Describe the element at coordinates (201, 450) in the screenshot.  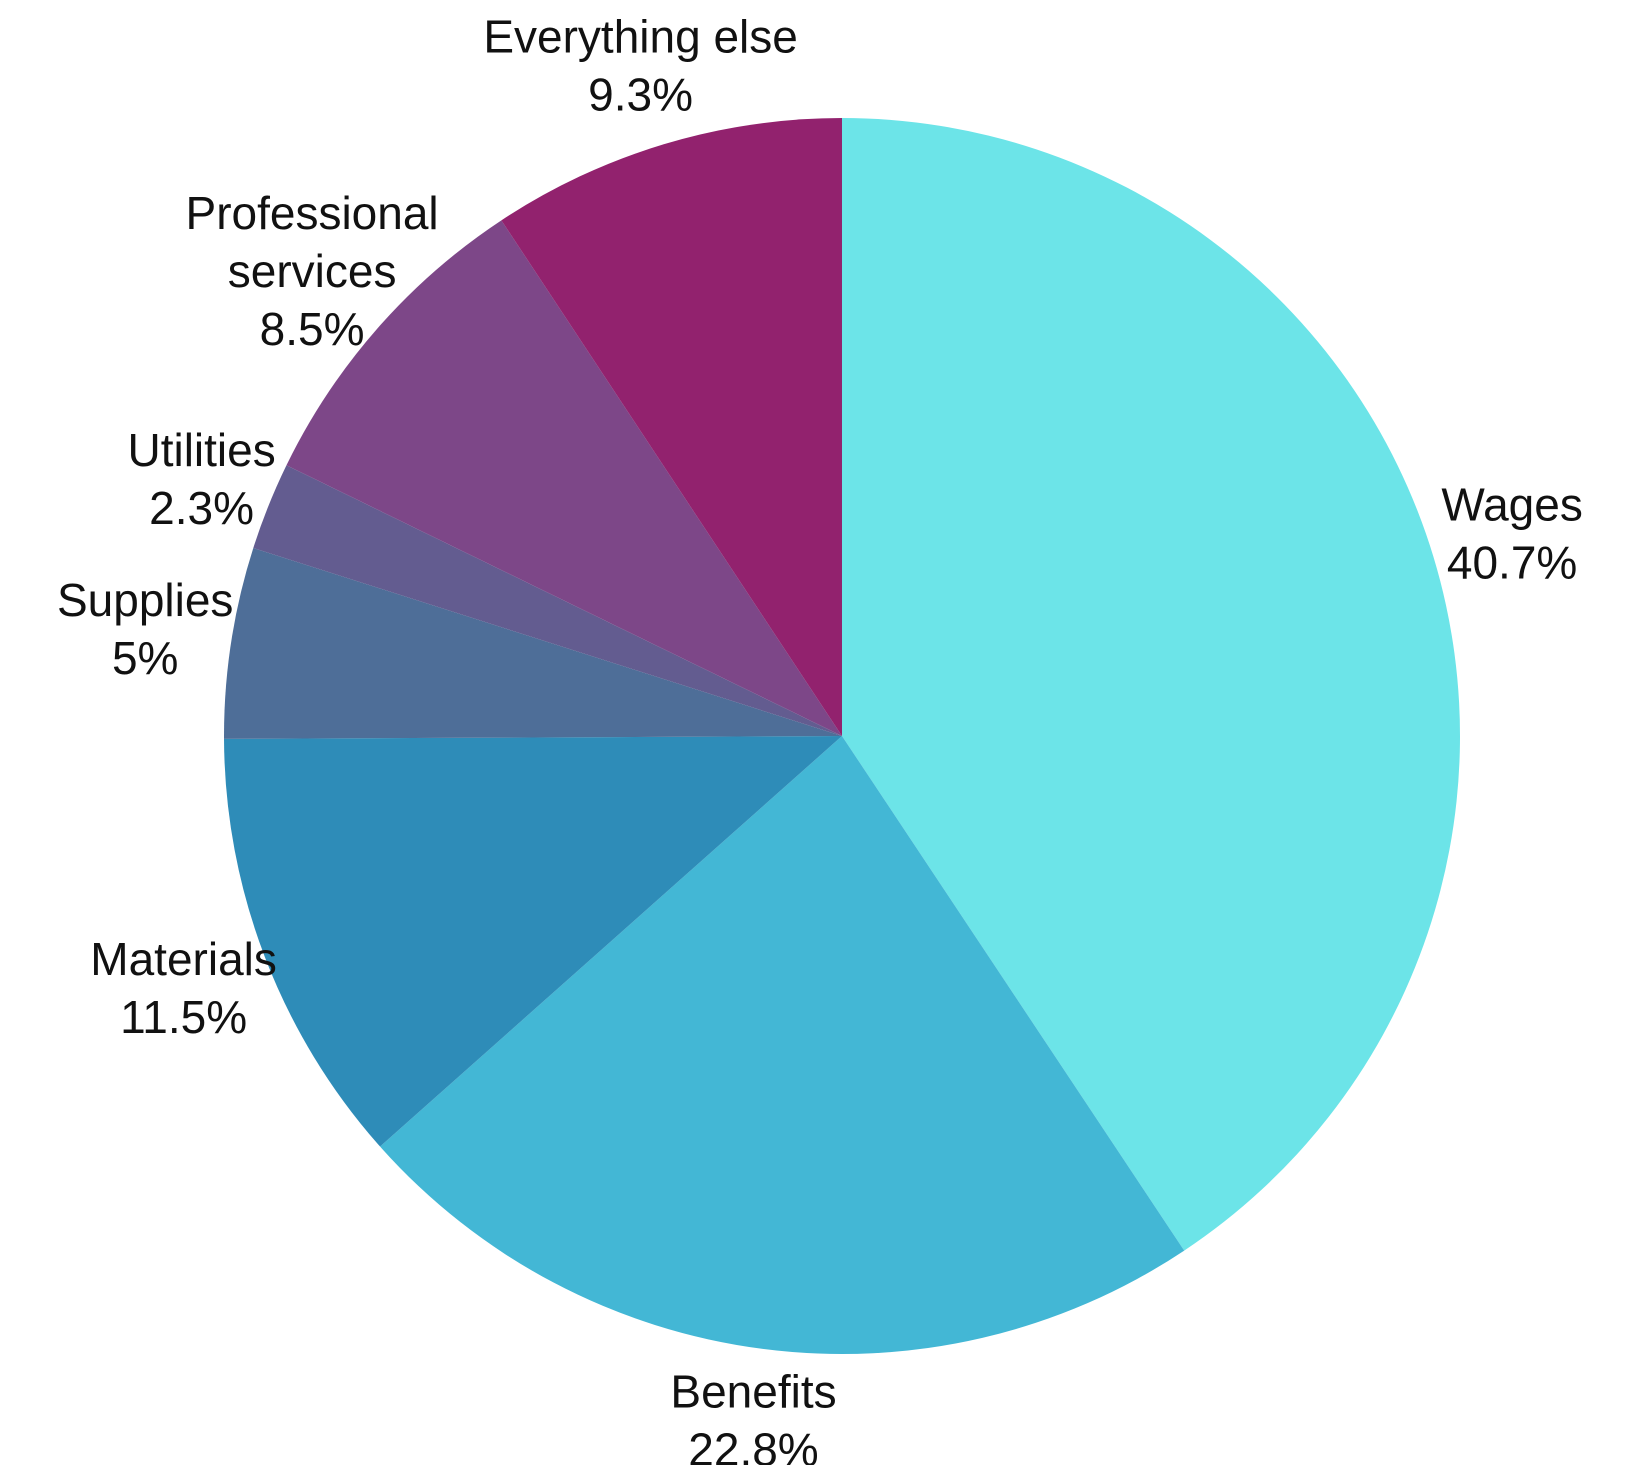
I see `slice-name-label: Utilities` at that location.